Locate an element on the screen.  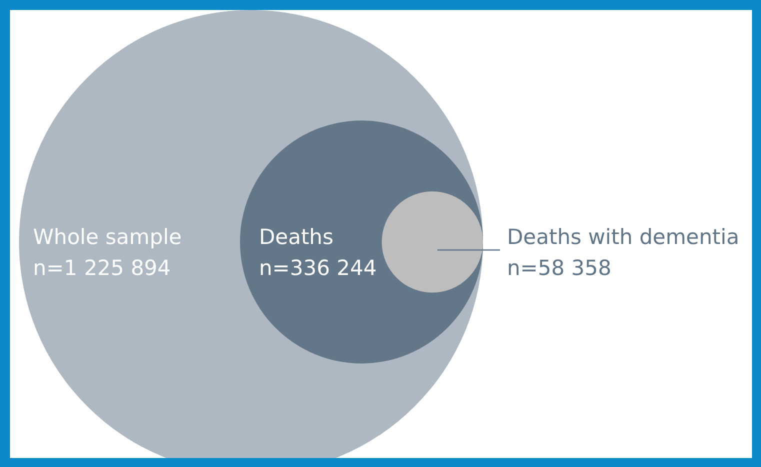
data-label: n=58 358 is located at coordinates (559, 268).